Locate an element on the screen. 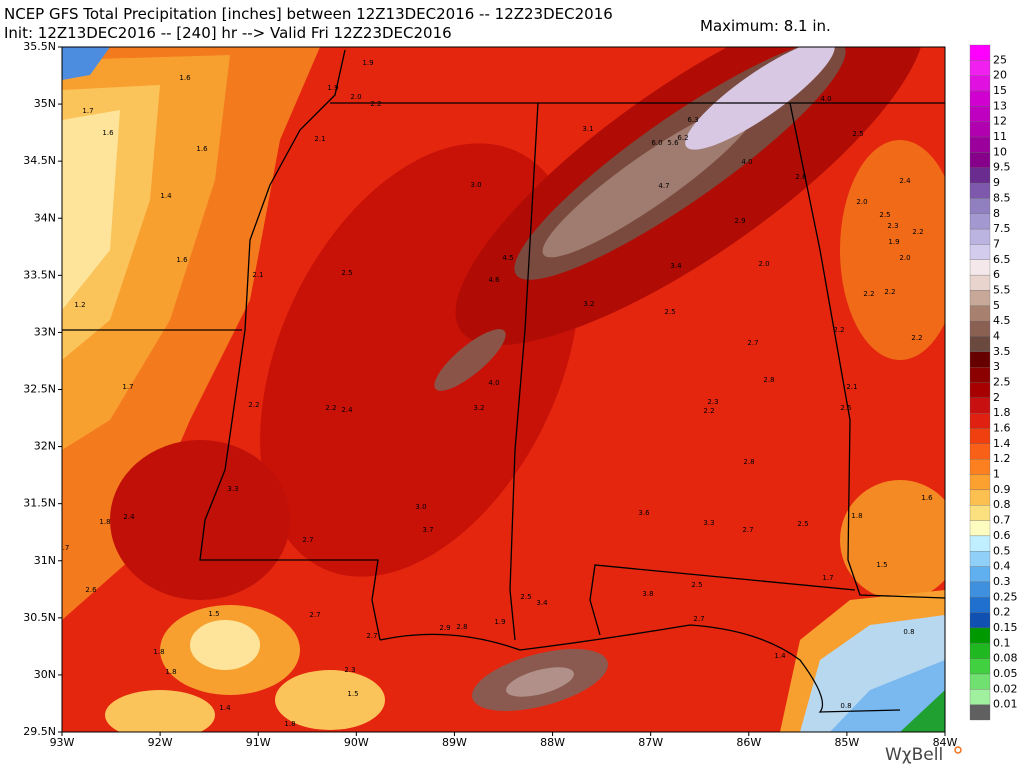 The width and height of the screenshot is (1024, 768). lat-label: 33N is located at coordinates (45, 331).